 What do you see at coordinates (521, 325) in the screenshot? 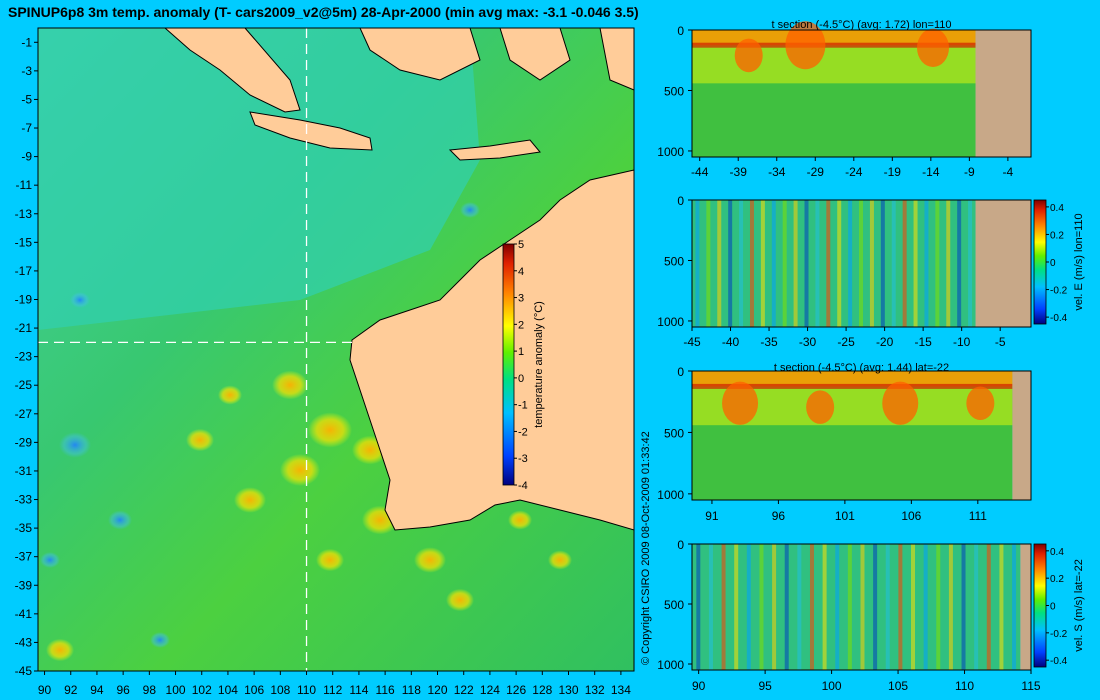
I see `colorbar-tick-label: 2` at bounding box center [521, 325].